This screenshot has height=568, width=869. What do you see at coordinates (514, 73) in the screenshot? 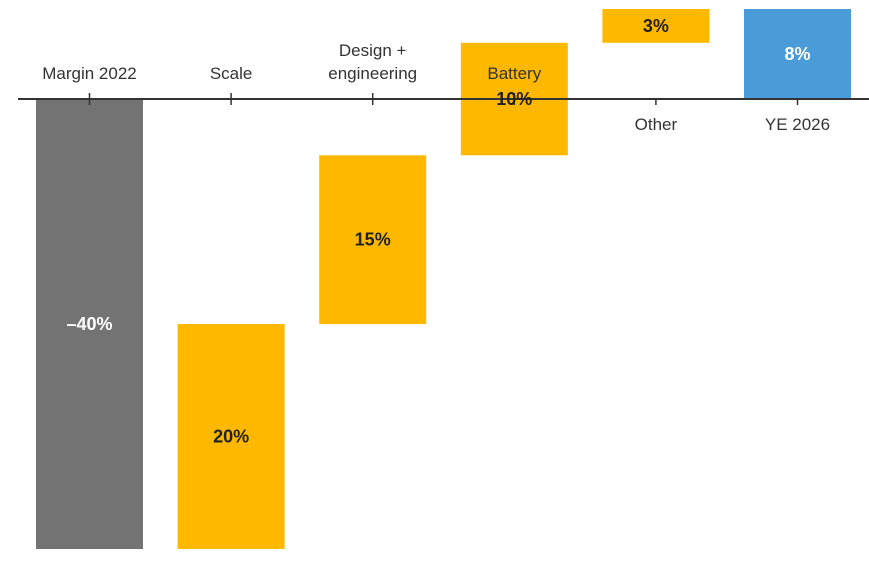
I see `category-label-4: Battery` at bounding box center [514, 73].